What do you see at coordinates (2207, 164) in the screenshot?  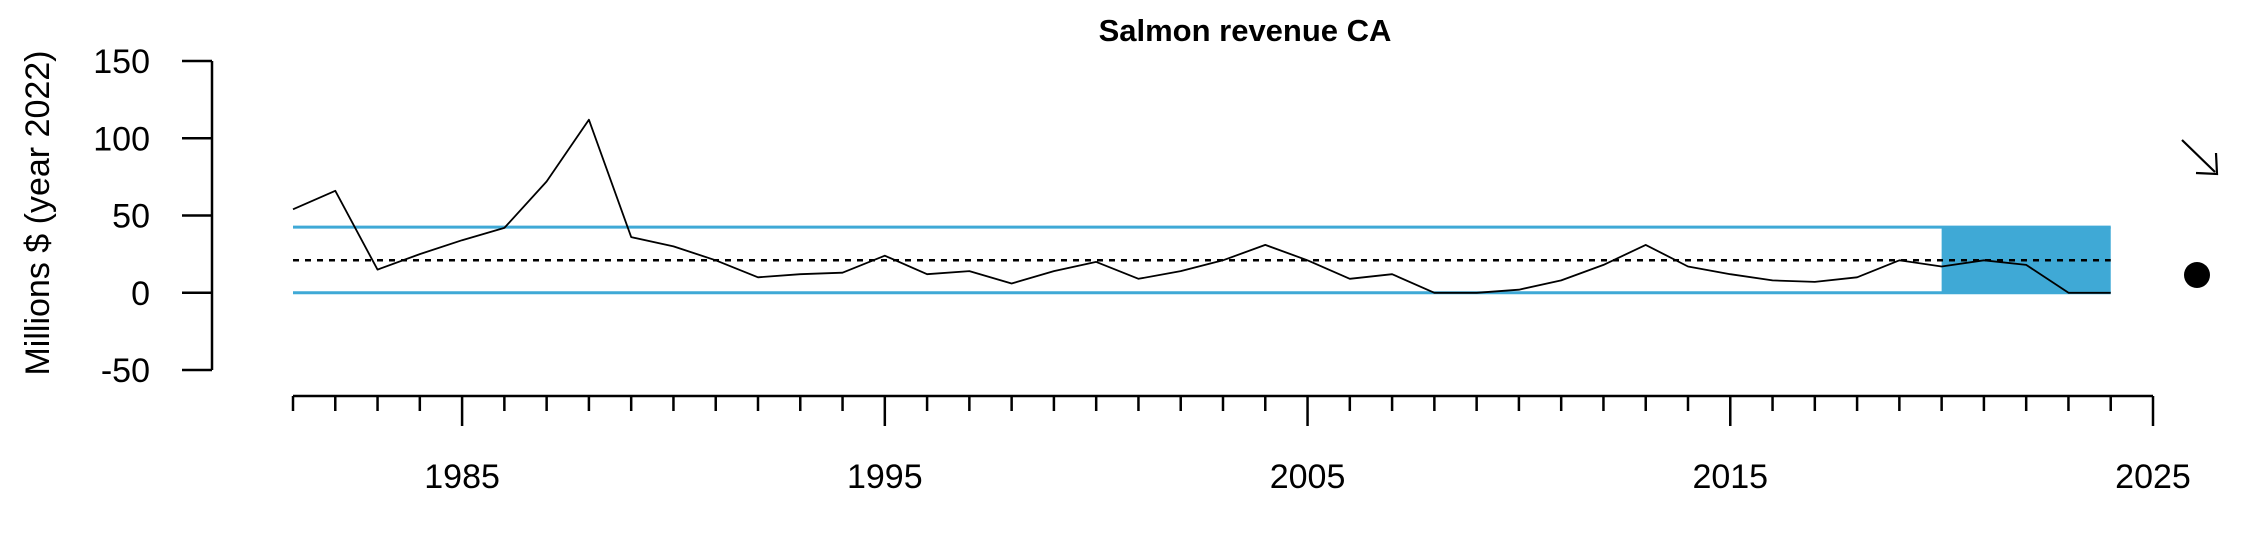 I see `trend-arrow-head` at bounding box center [2207, 164].